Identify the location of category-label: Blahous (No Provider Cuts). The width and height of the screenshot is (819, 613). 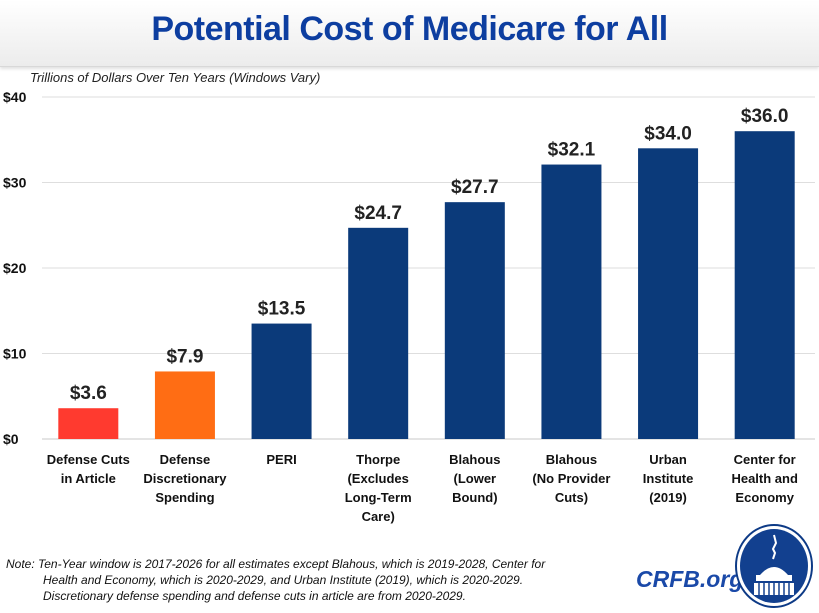
(571, 478).